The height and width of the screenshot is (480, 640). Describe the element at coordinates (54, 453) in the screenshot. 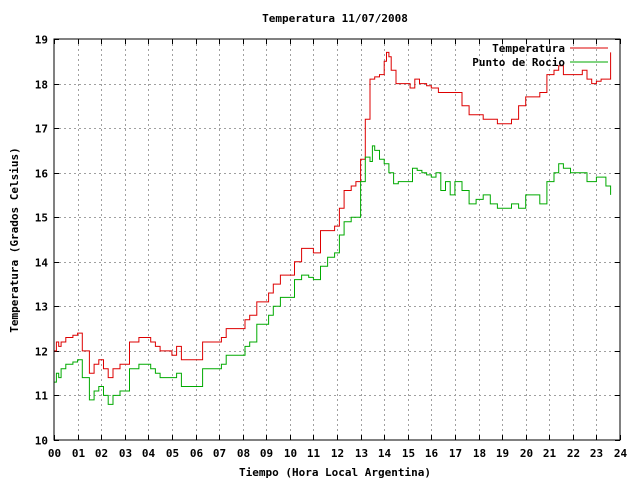

I see `x-tick-label: 00` at that location.